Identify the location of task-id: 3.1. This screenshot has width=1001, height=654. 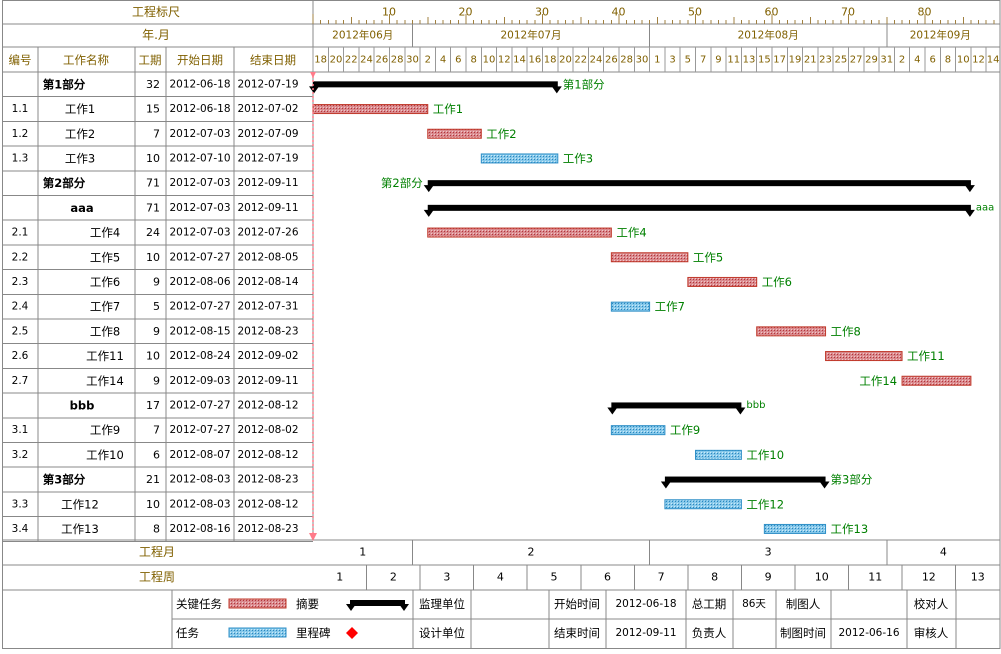
(20, 430).